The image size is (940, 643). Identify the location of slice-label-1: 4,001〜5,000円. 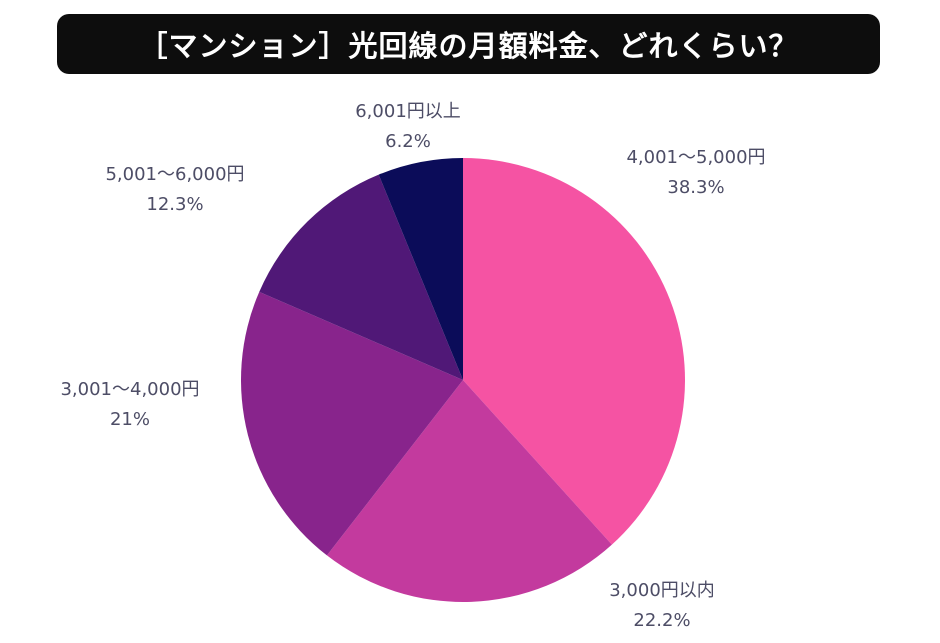
(695, 157).